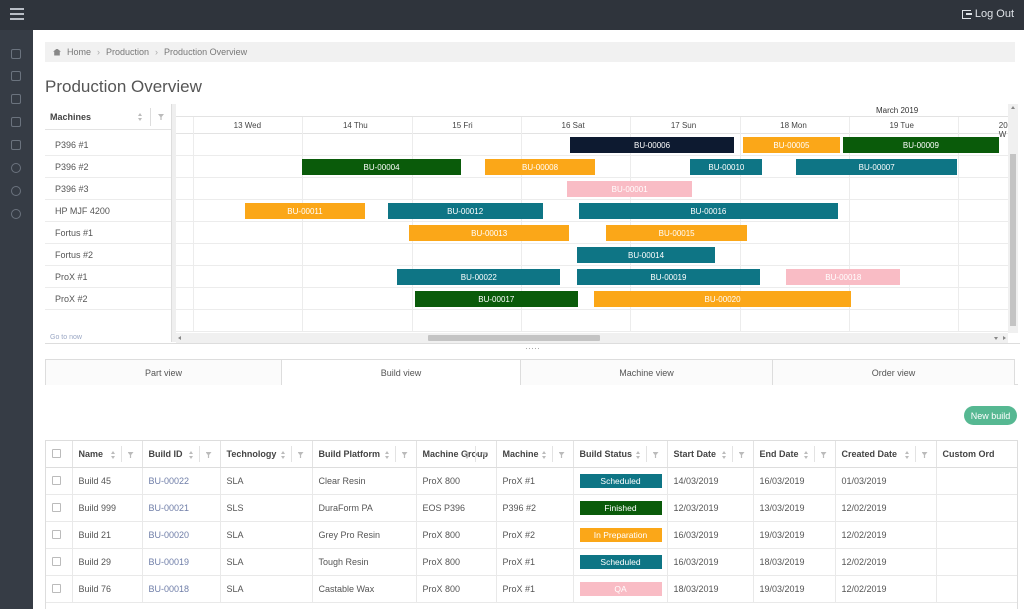 The height and width of the screenshot is (609, 1024). What do you see at coordinates (169, 507) in the screenshot?
I see `build-id-link: BU-00021` at bounding box center [169, 507].